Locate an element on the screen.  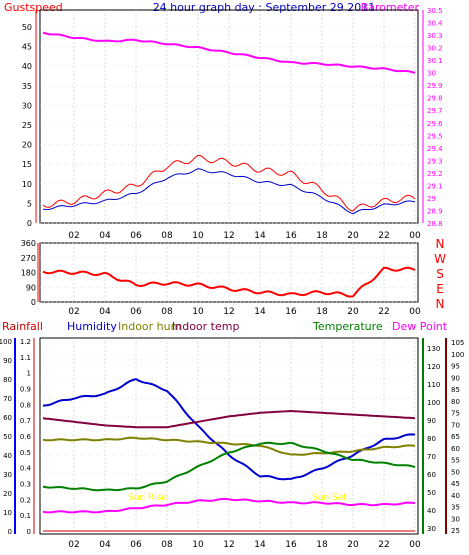
climate-x-tick: 20 is located at coordinates (353, 545).